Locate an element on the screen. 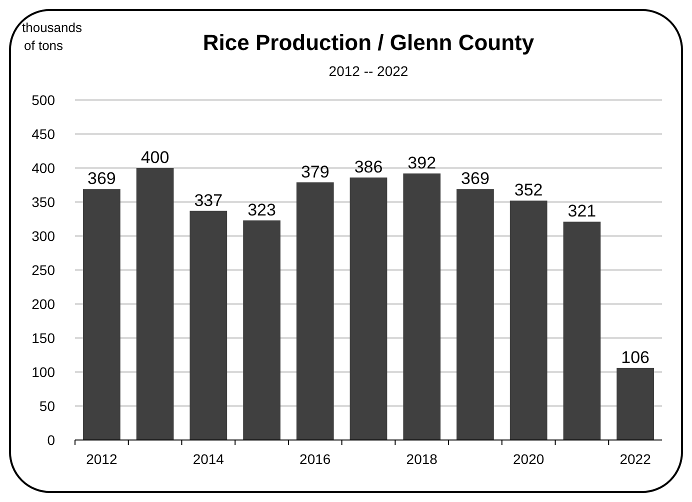  y-tick-label: 450 is located at coordinates (44, 134).